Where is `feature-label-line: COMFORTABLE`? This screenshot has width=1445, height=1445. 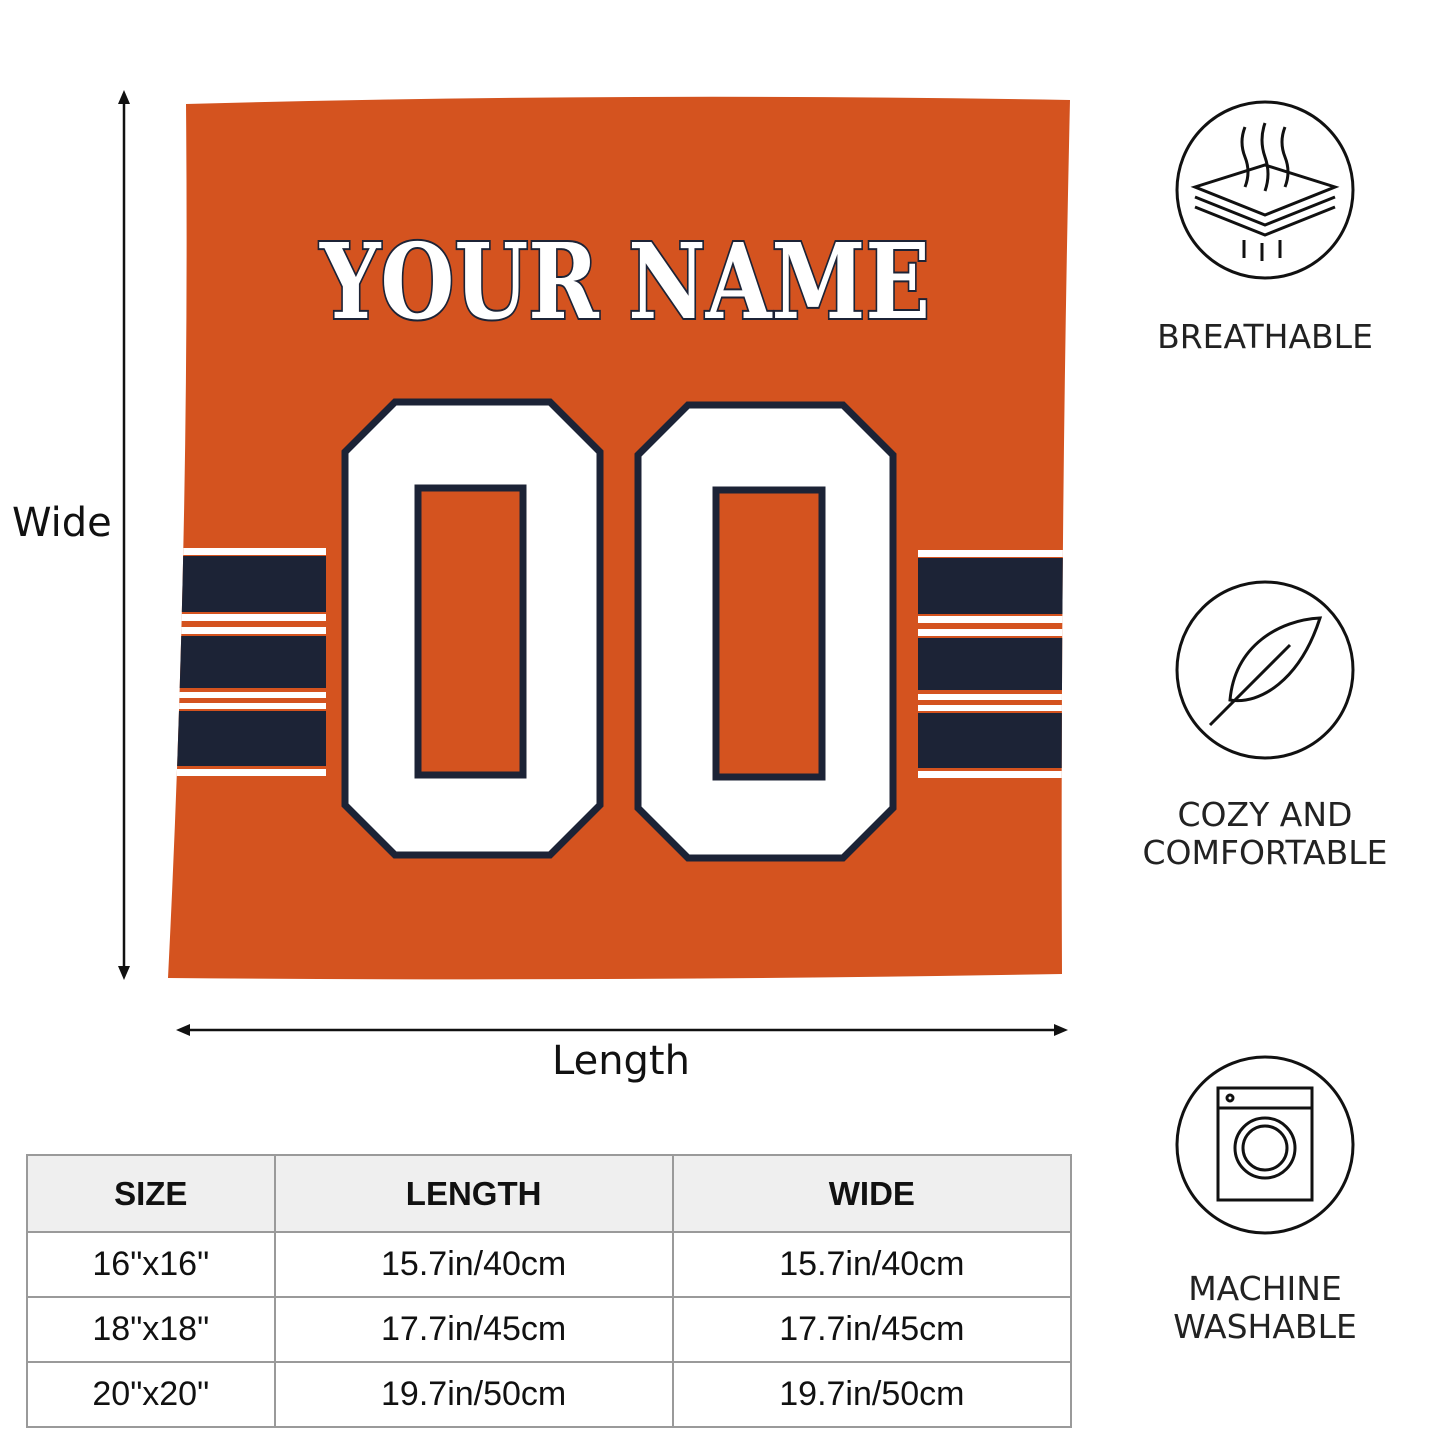
feature-label-line: COMFORTABLE is located at coordinates (1265, 852).